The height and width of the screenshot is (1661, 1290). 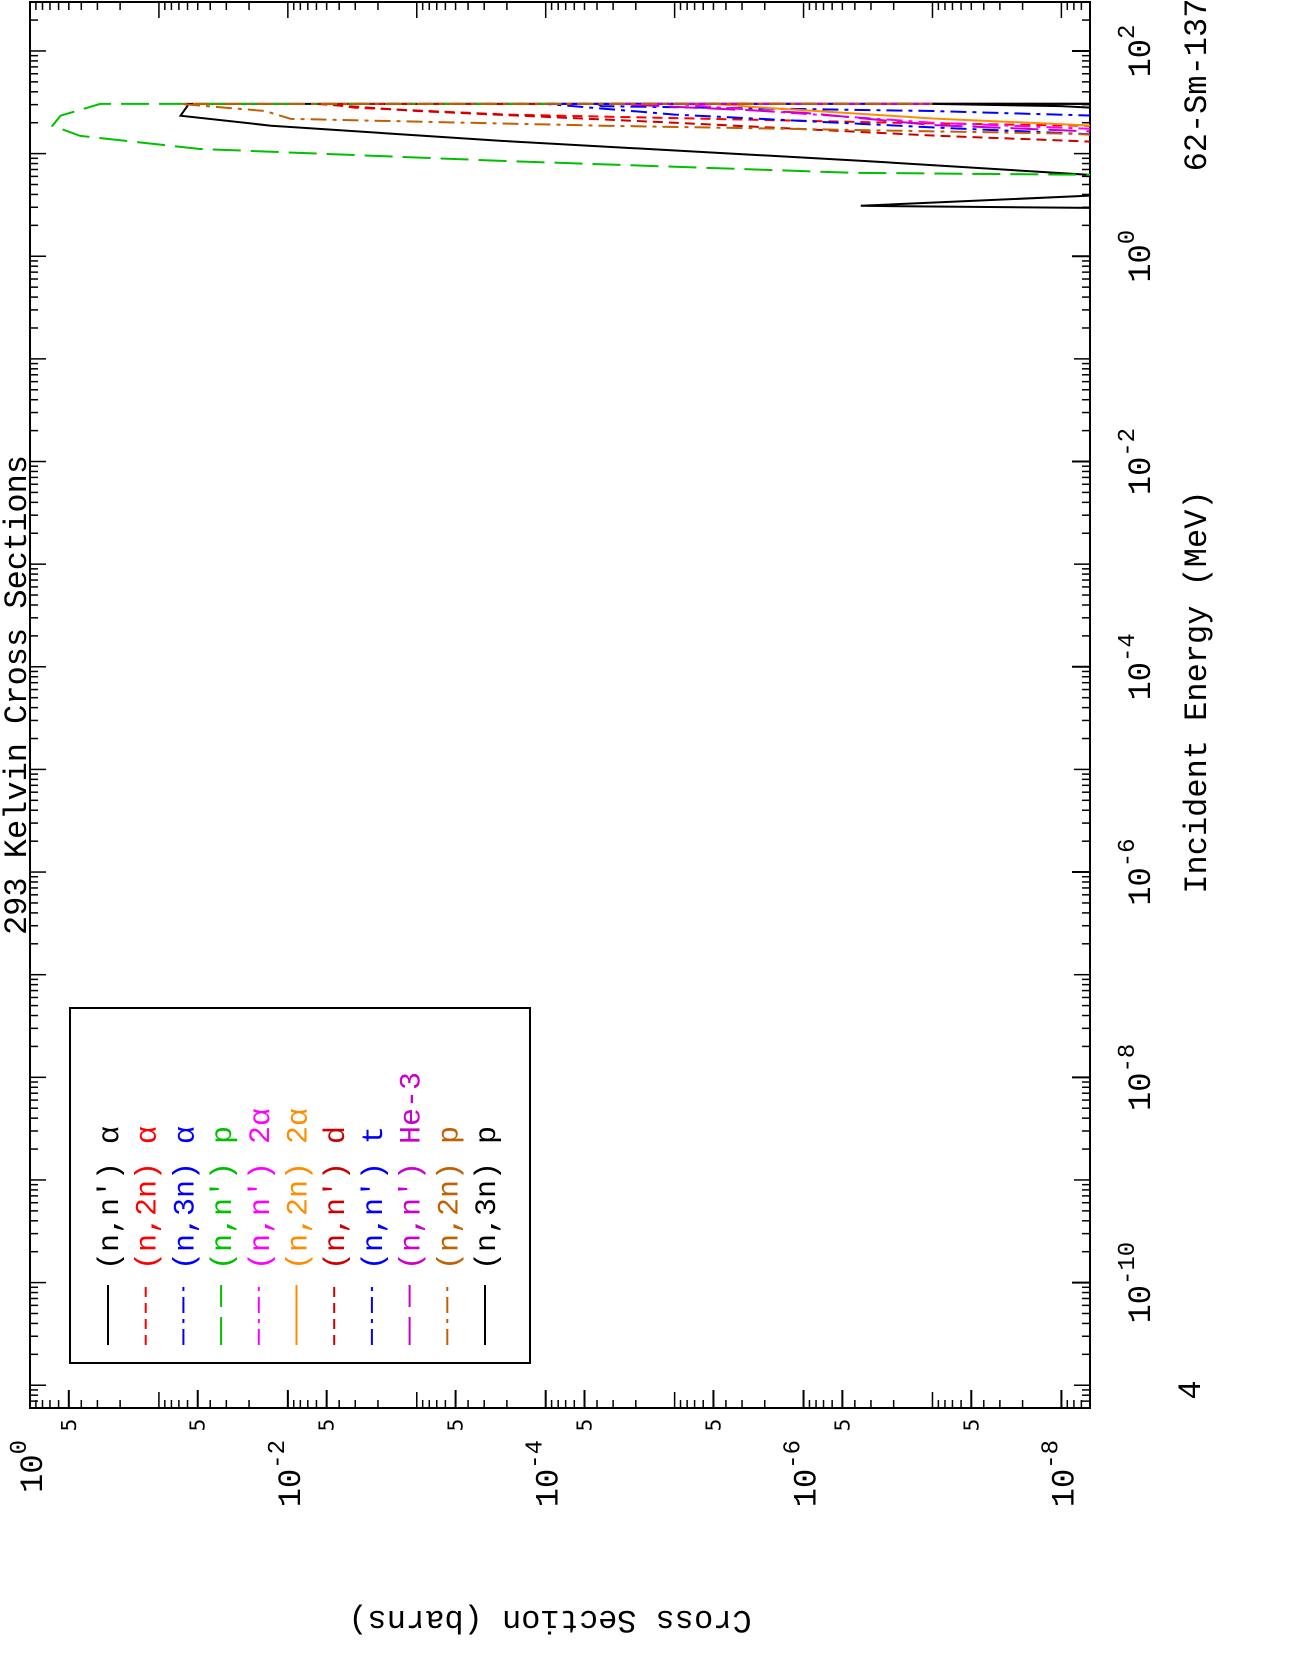 I want to click on x-tick-label: 10-8, so click(x=1137, y=1077).